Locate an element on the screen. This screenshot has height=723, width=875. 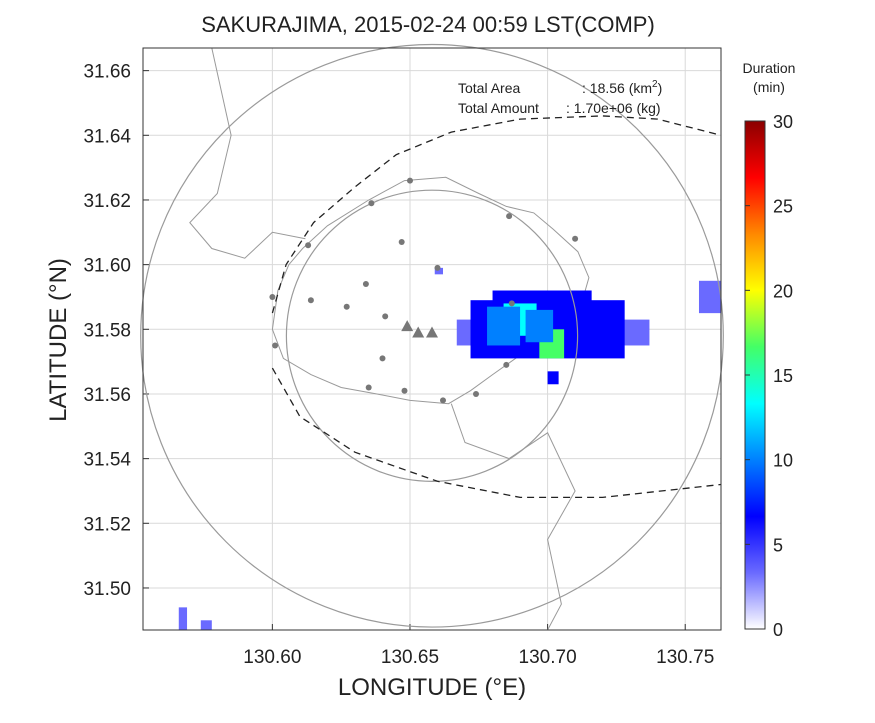
x-tick-label: 130.65 is located at coordinates (410, 657).